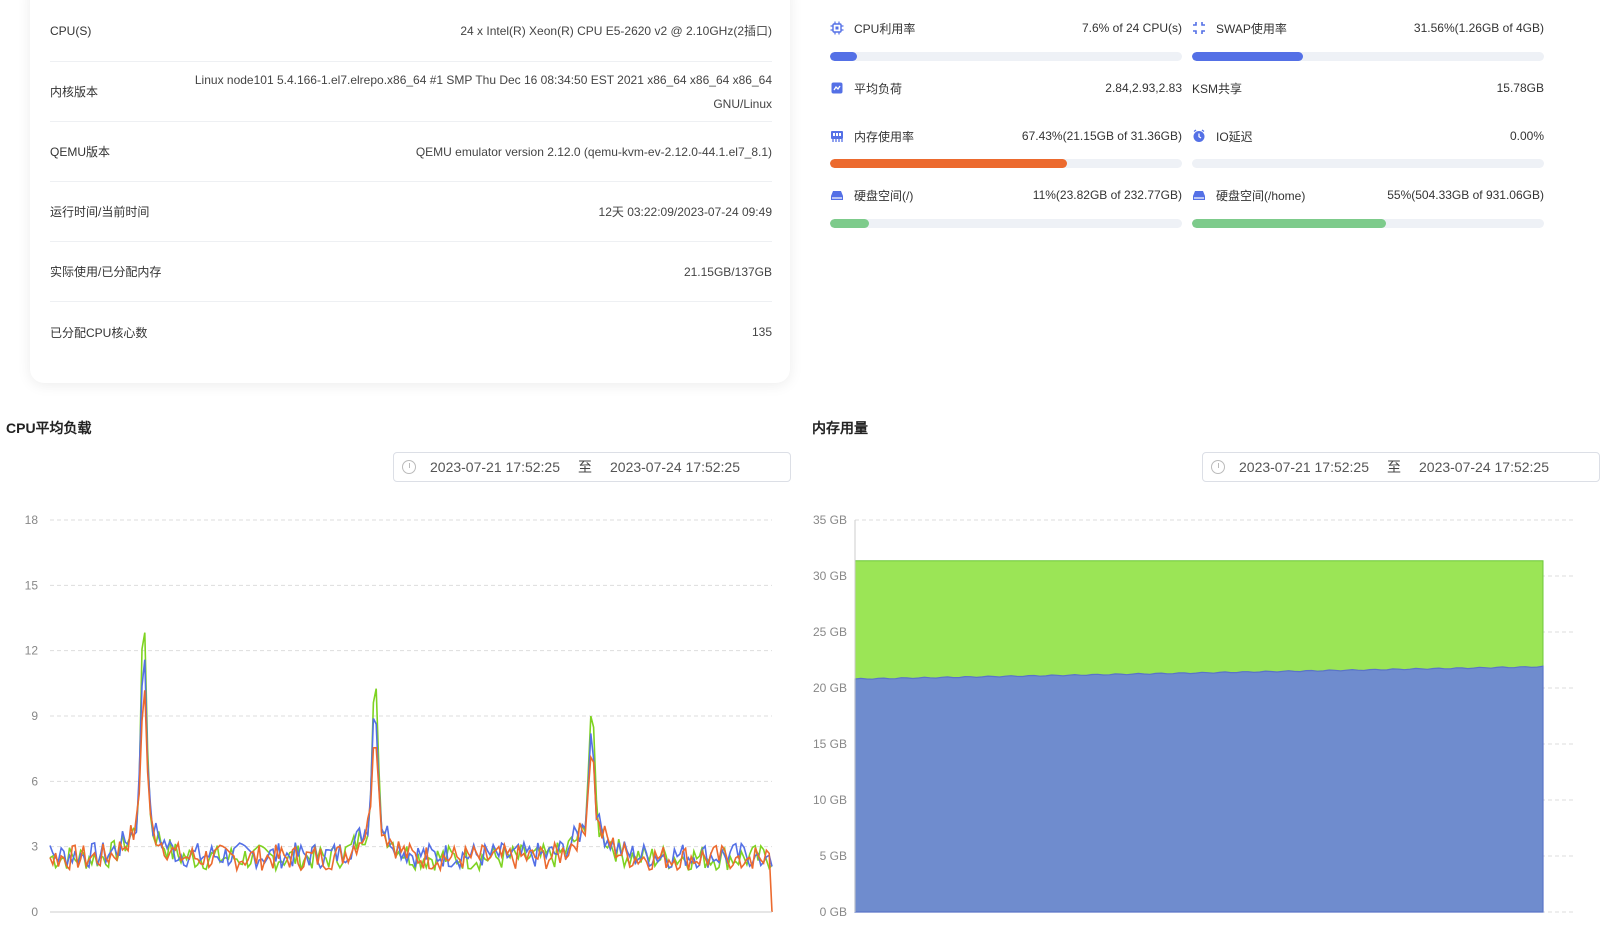 The width and height of the screenshot is (1608, 943). Describe the element at coordinates (837, 136) in the screenshot. I see `memory-icon` at that location.